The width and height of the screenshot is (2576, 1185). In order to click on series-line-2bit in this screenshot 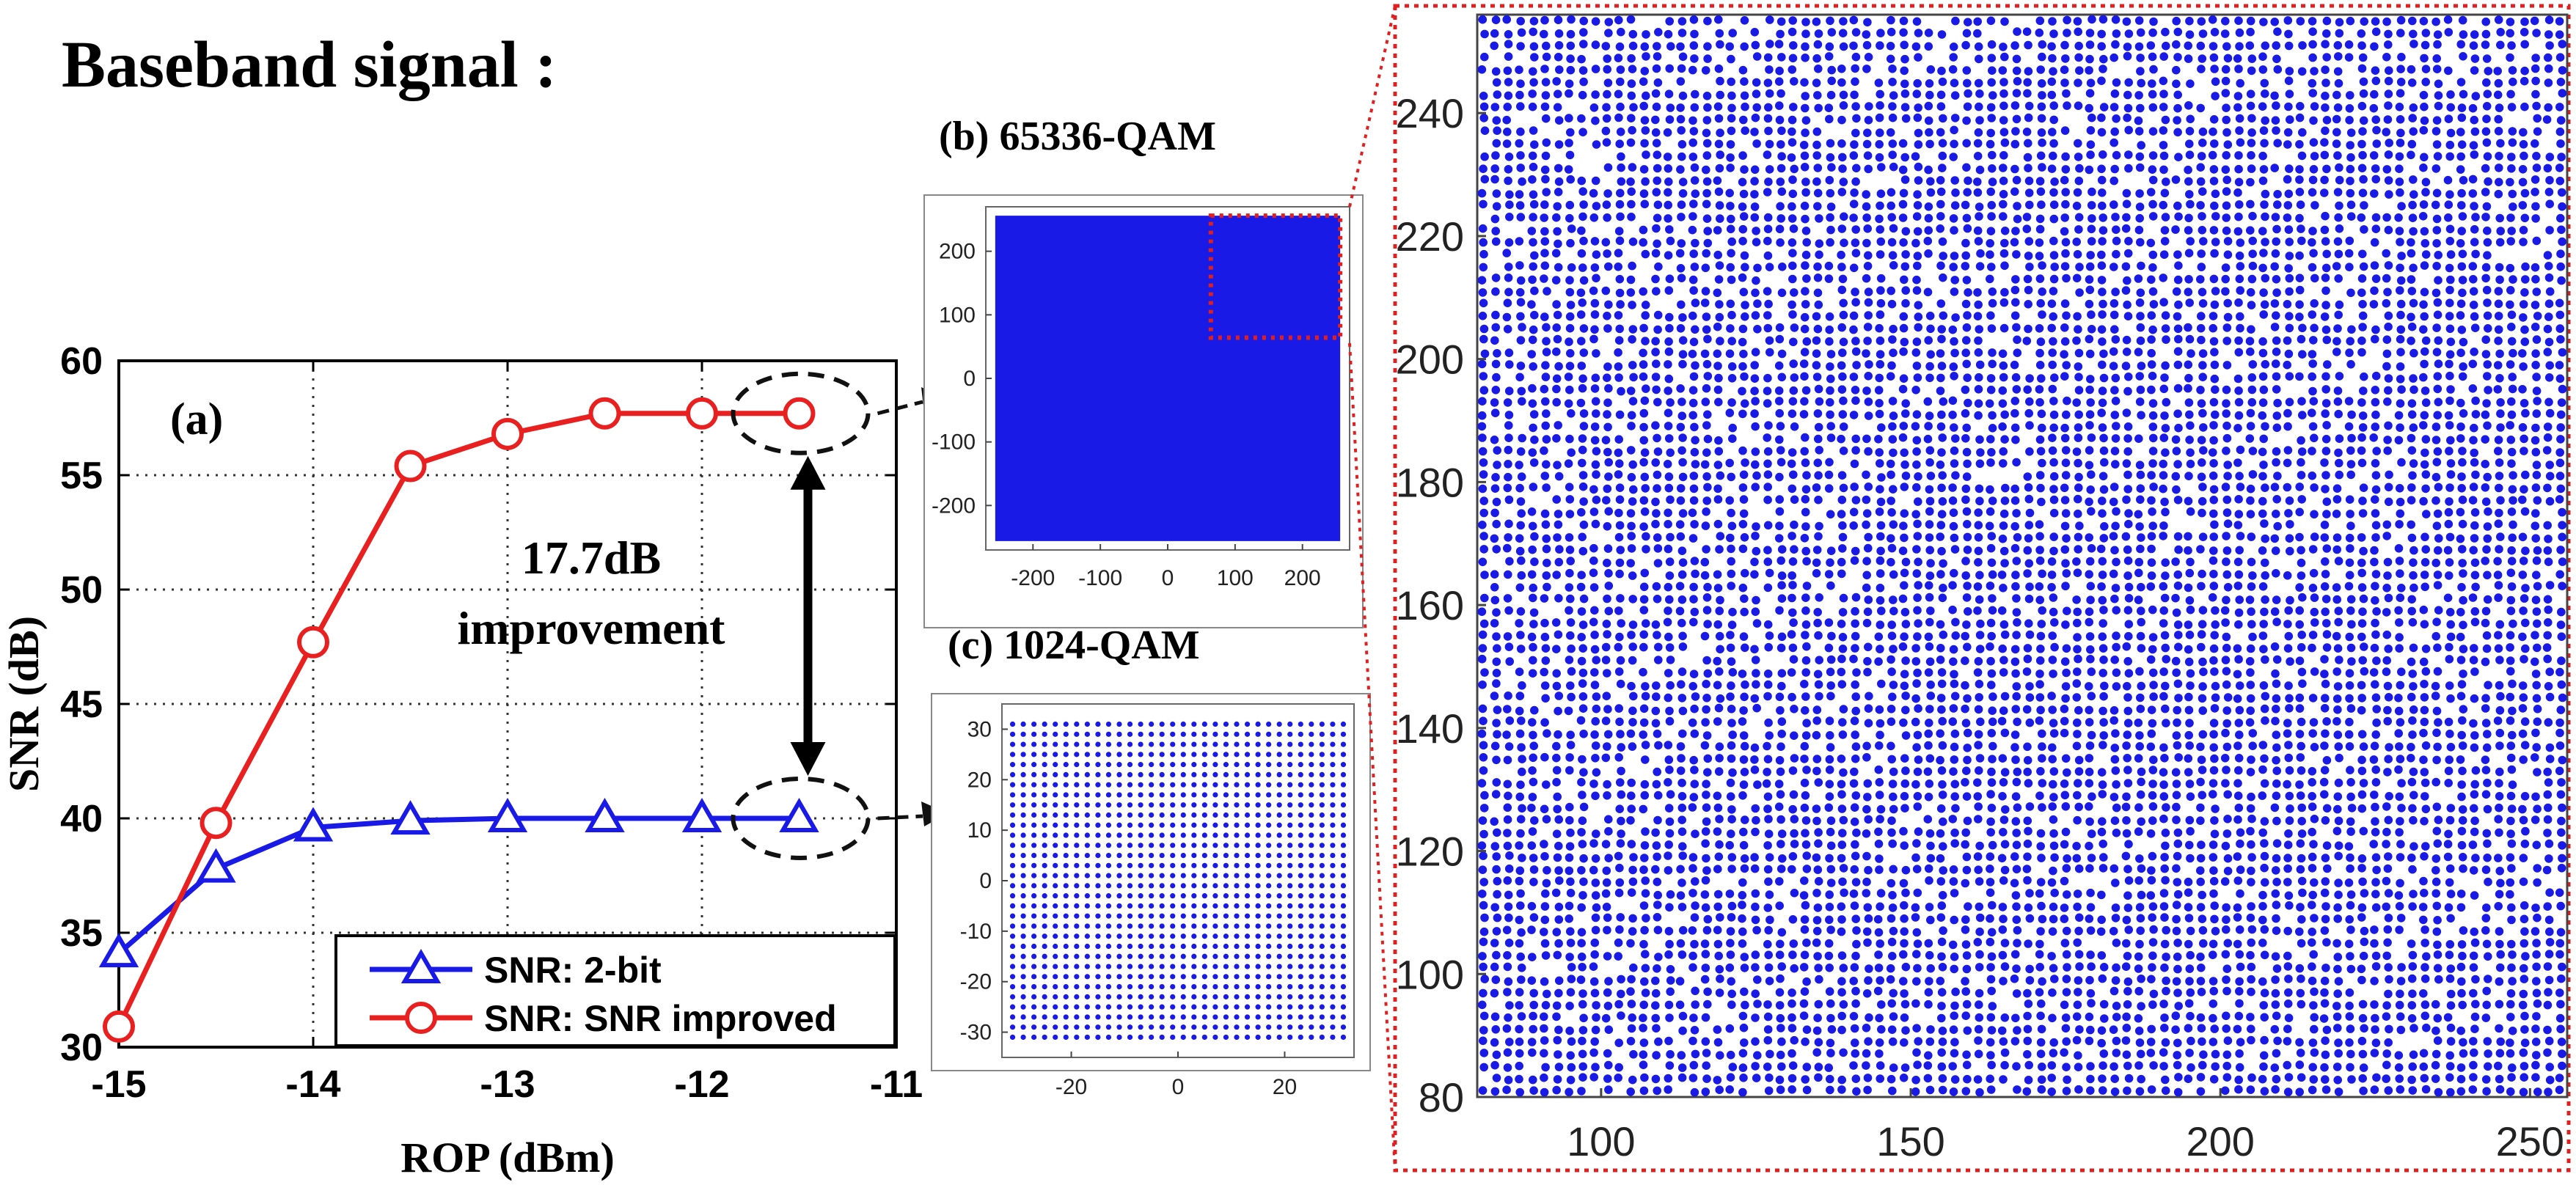, I will do `click(458, 885)`.